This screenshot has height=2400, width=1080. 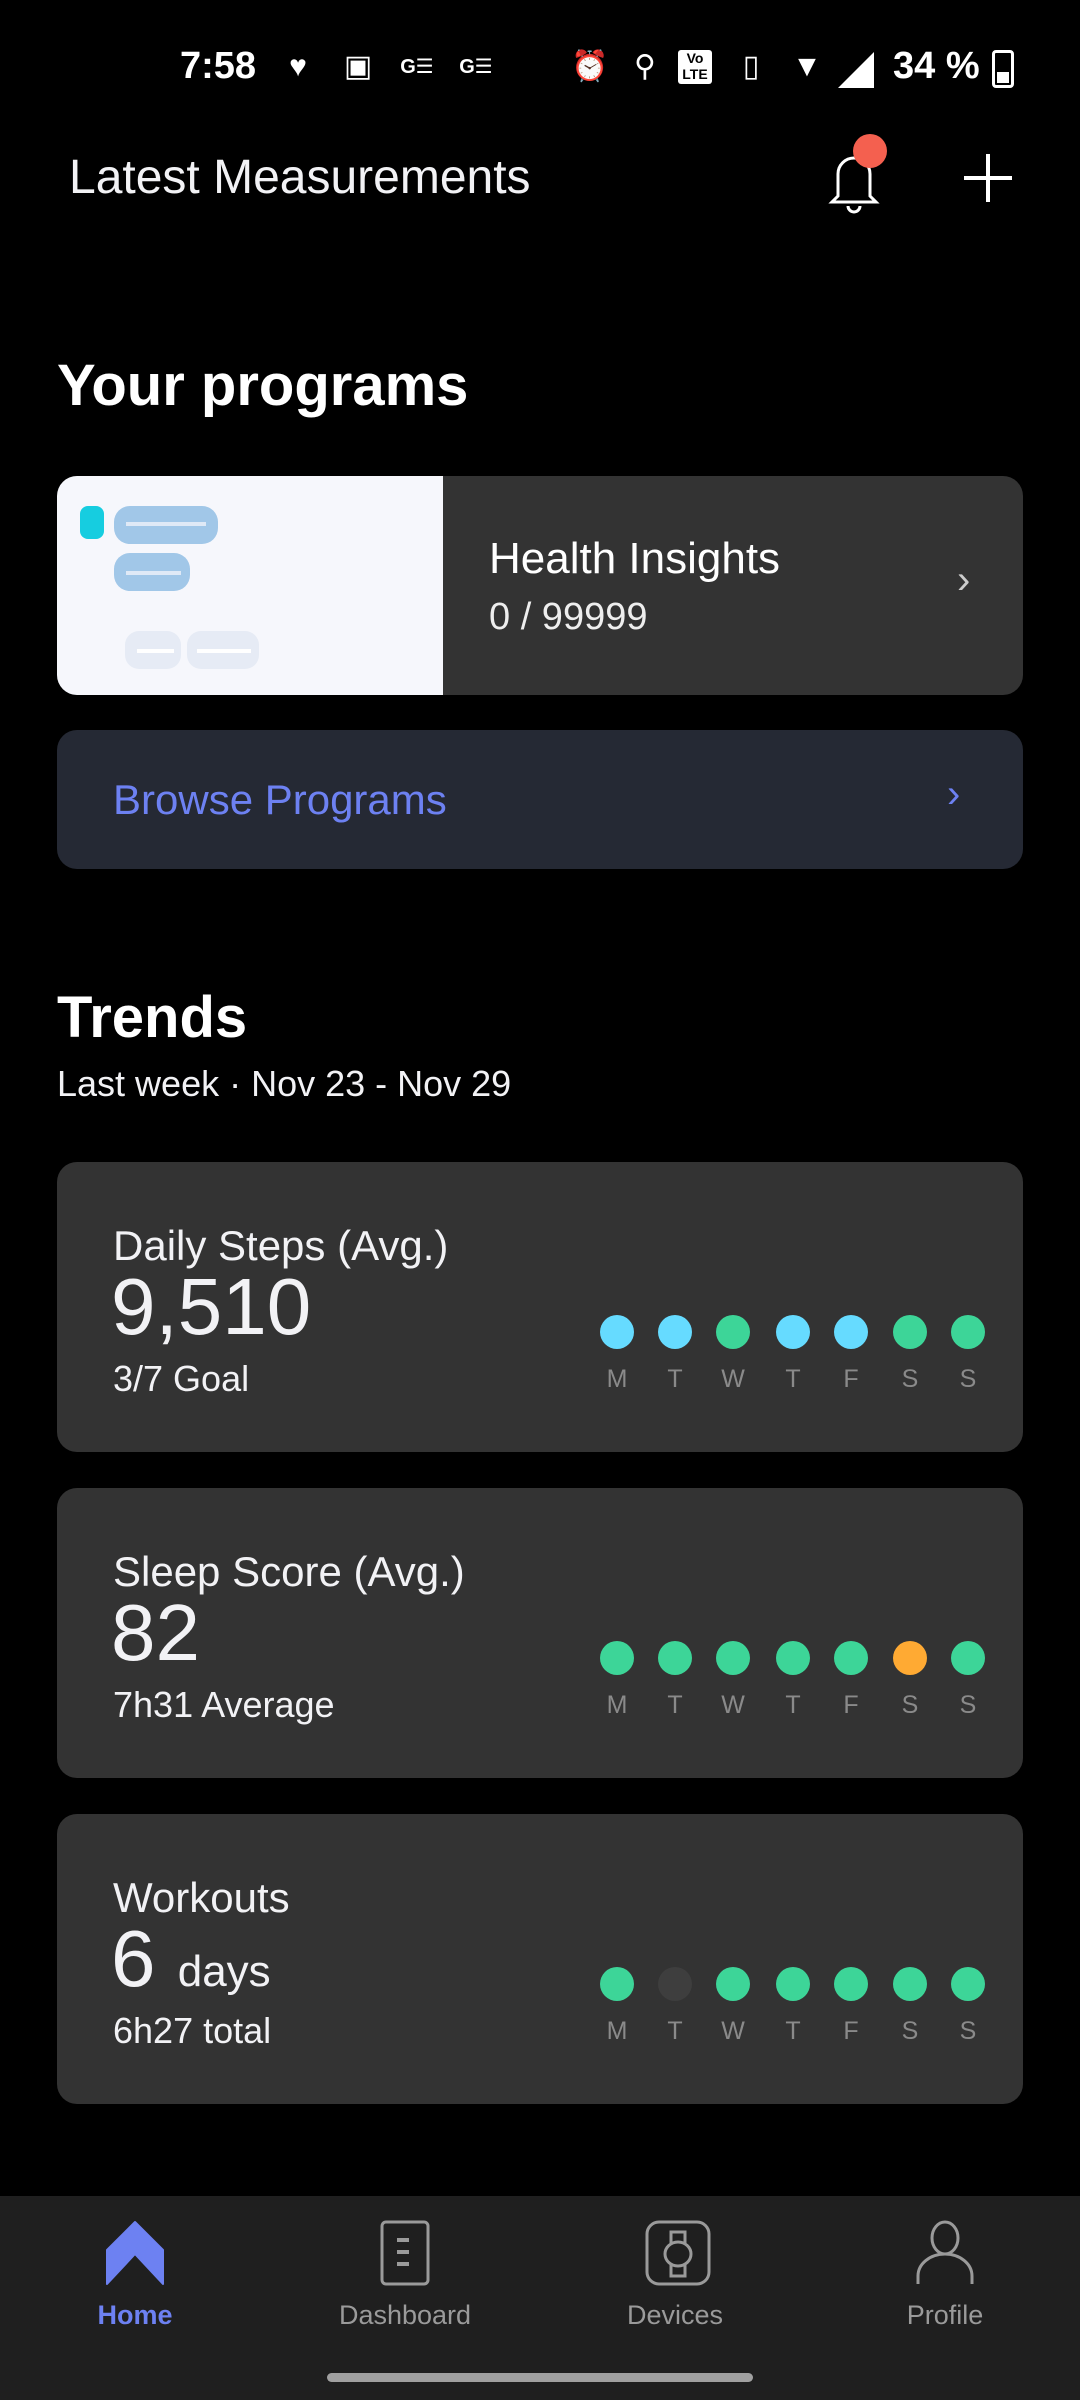 What do you see at coordinates (678, 2253) in the screenshot?
I see `watch-icon` at bounding box center [678, 2253].